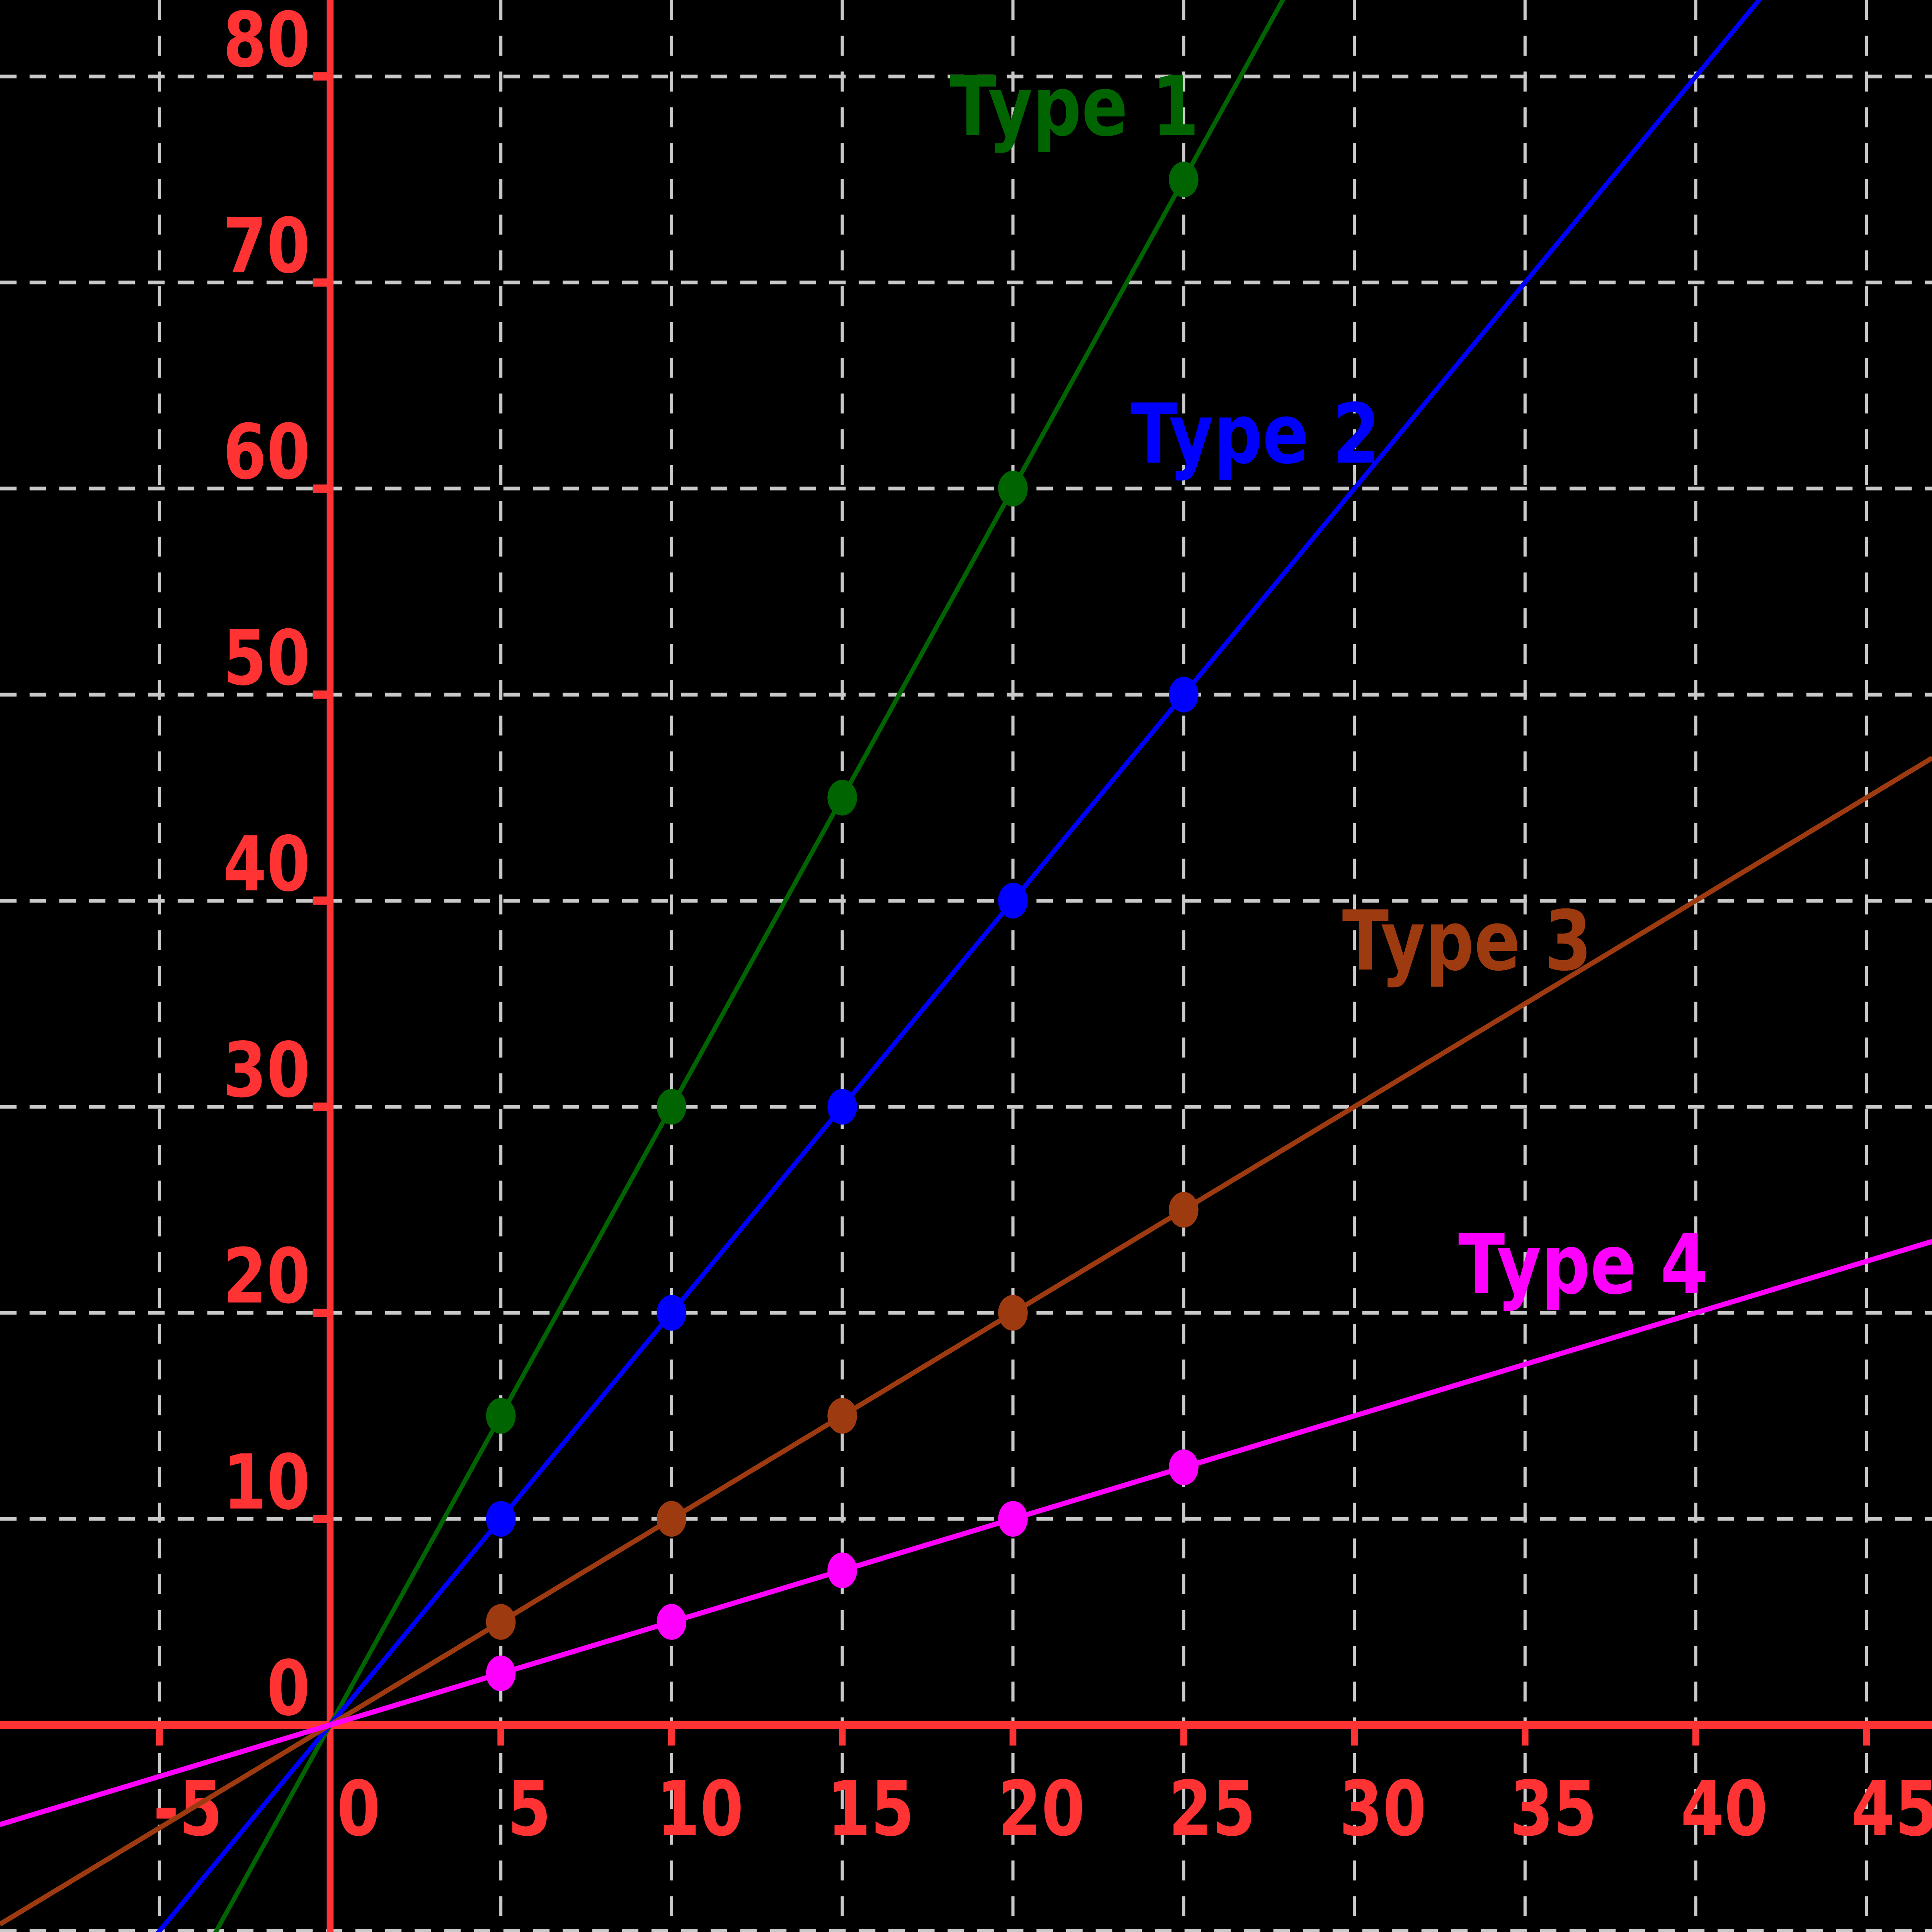 The width and height of the screenshot is (1932, 1932). Describe the element at coordinates (266, 864) in the screenshot. I see `y-tick-label-40: 40` at that location.